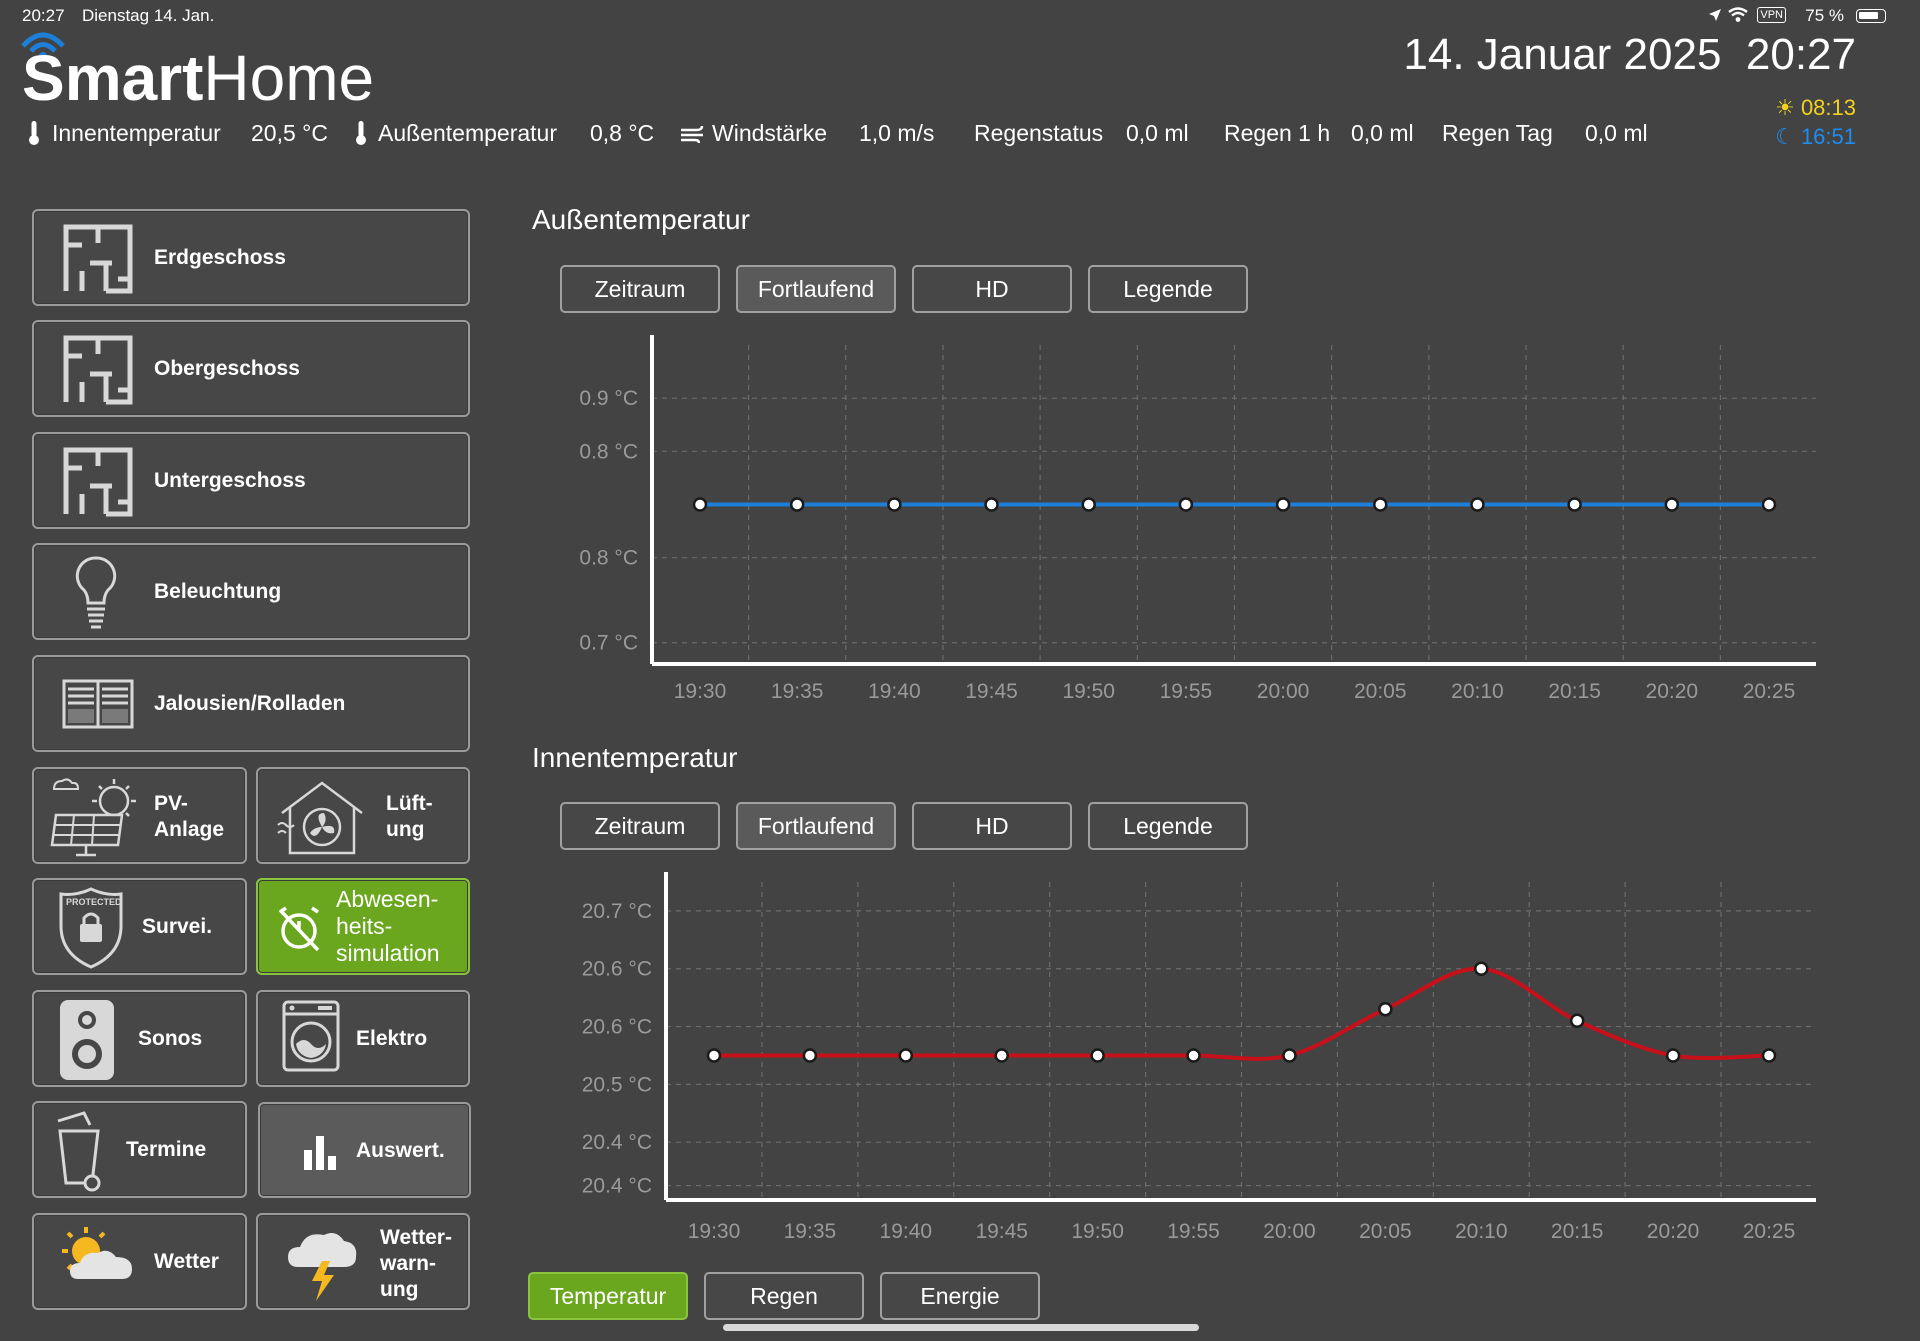  What do you see at coordinates (1771, 15) in the screenshot?
I see `vpn-badge: VPN` at bounding box center [1771, 15].